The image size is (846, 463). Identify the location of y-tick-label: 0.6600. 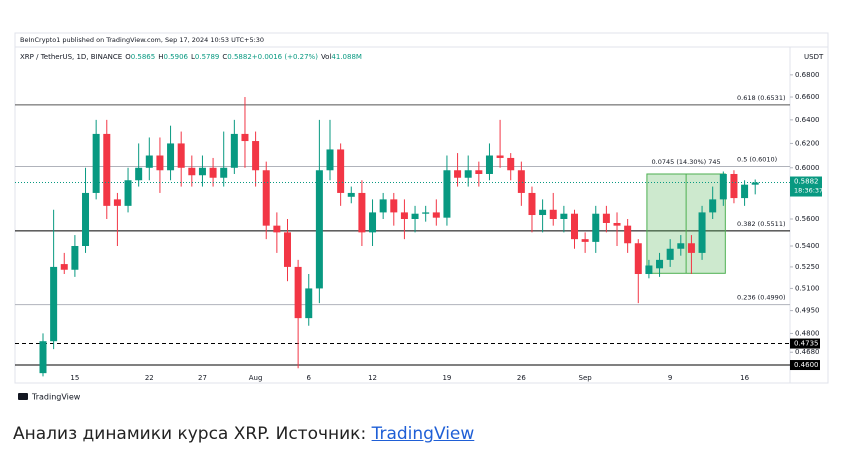
(807, 97).